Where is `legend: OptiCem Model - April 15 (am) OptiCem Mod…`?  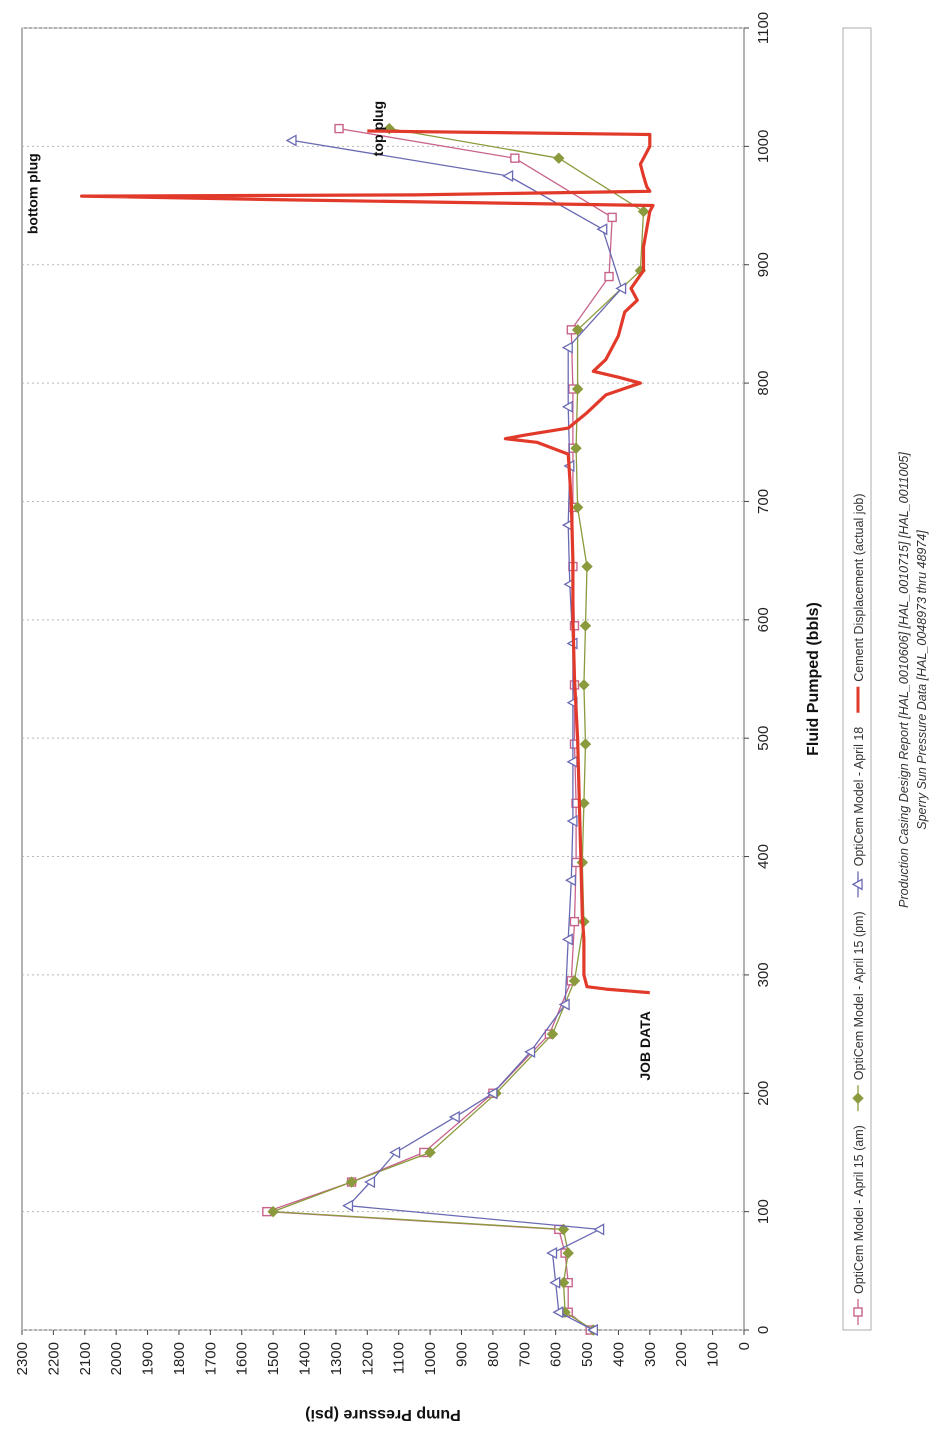 legend: OptiCem Model - April 15 (am) OptiCem Mod… is located at coordinates (857, 679).